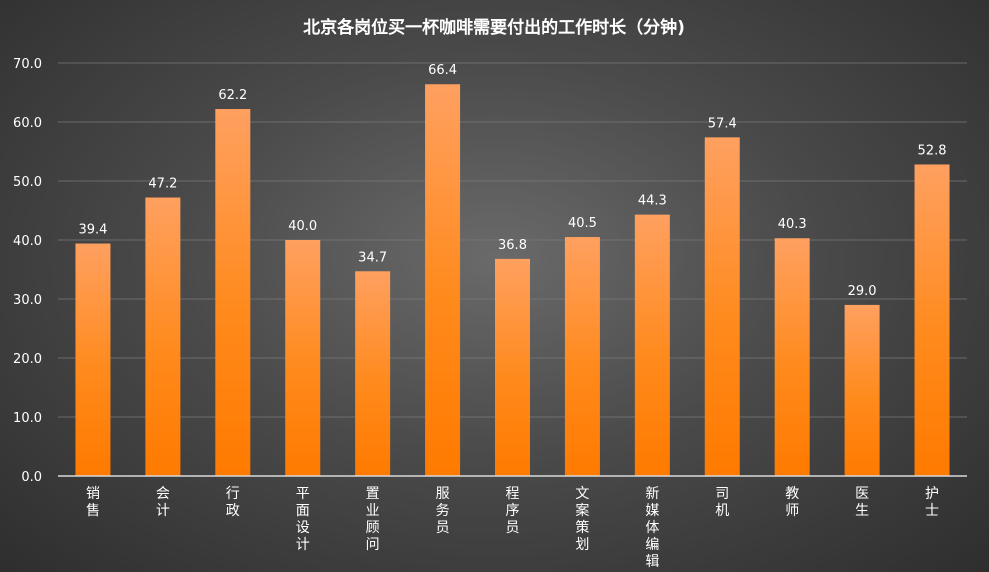 The width and height of the screenshot is (989, 572). What do you see at coordinates (722, 123) in the screenshot?
I see `data-label: 57.4` at bounding box center [722, 123].